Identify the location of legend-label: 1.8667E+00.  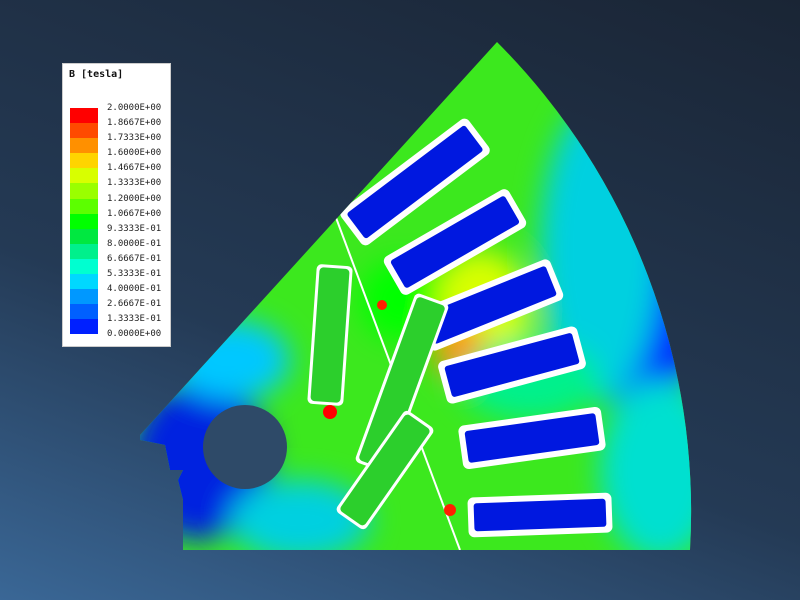
(134, 123).